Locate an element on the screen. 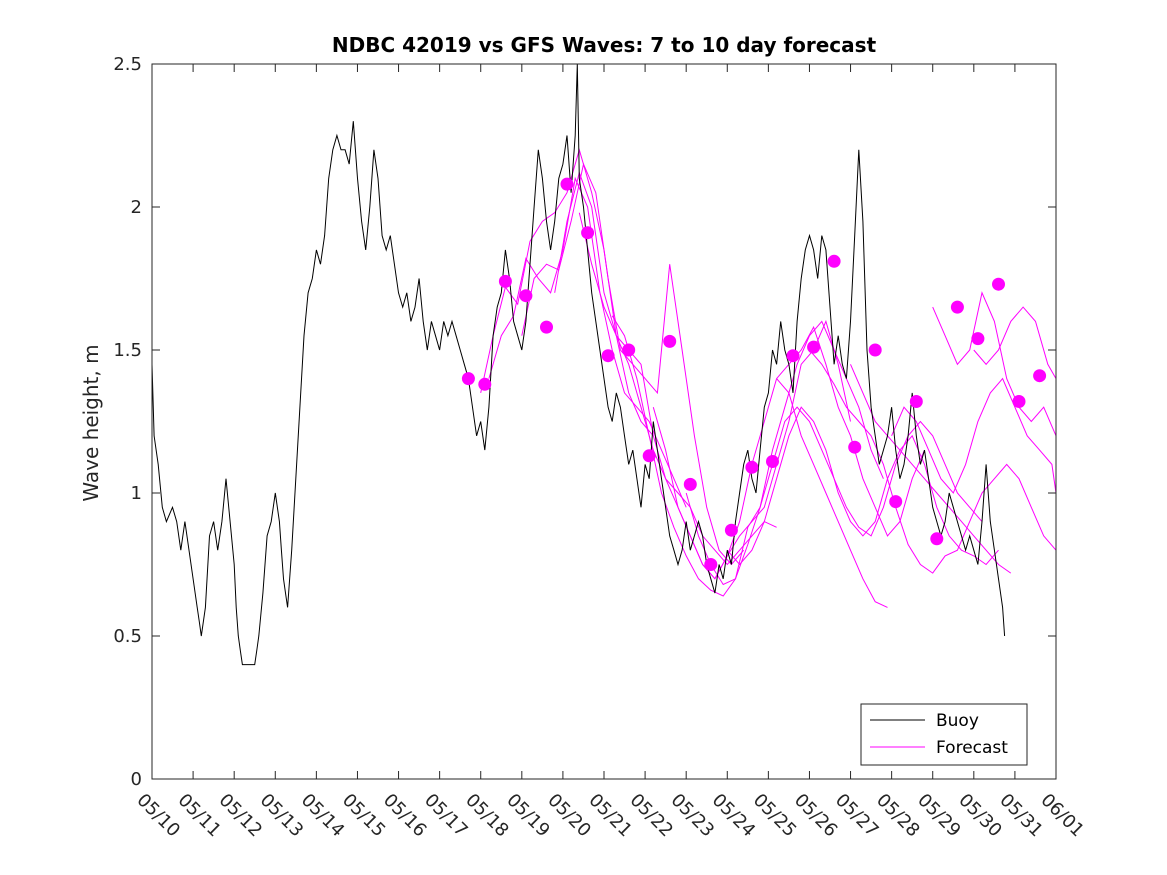 This screenshot has width=1167, height=875. y-tick-label: 2 is located at coordinates (136, 207).